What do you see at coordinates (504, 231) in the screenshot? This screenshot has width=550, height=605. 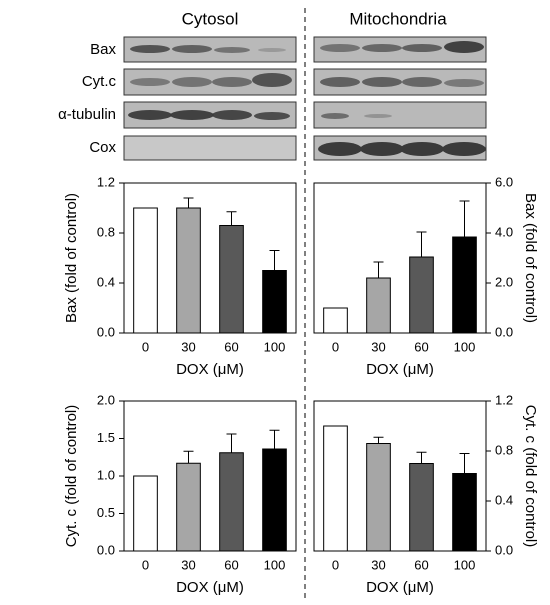 I see `y-tick-label: 4.0` at bounding box center [504, 231].